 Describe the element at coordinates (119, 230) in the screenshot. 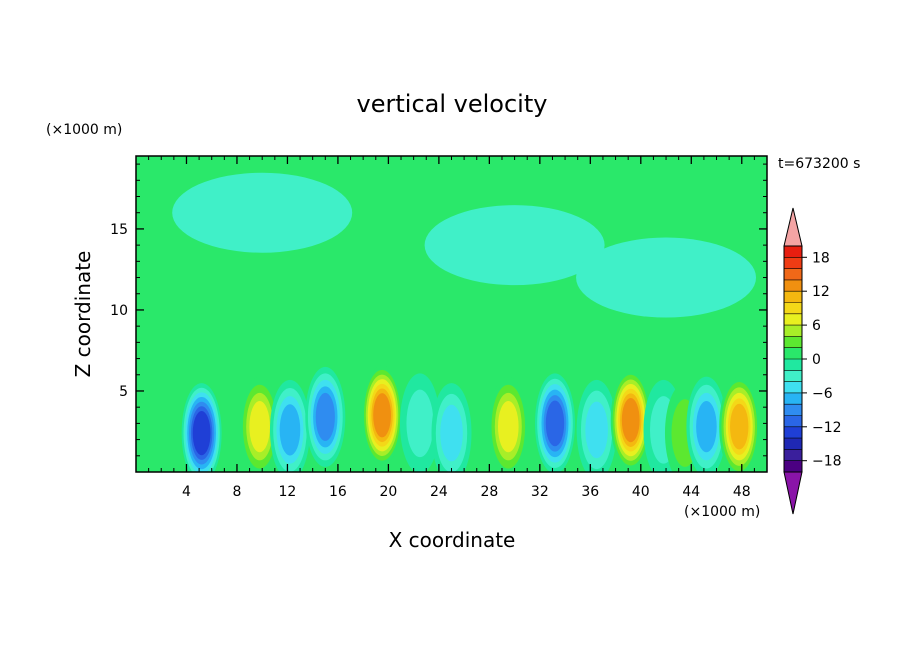

I see `y-tick-label: 15` at that location.